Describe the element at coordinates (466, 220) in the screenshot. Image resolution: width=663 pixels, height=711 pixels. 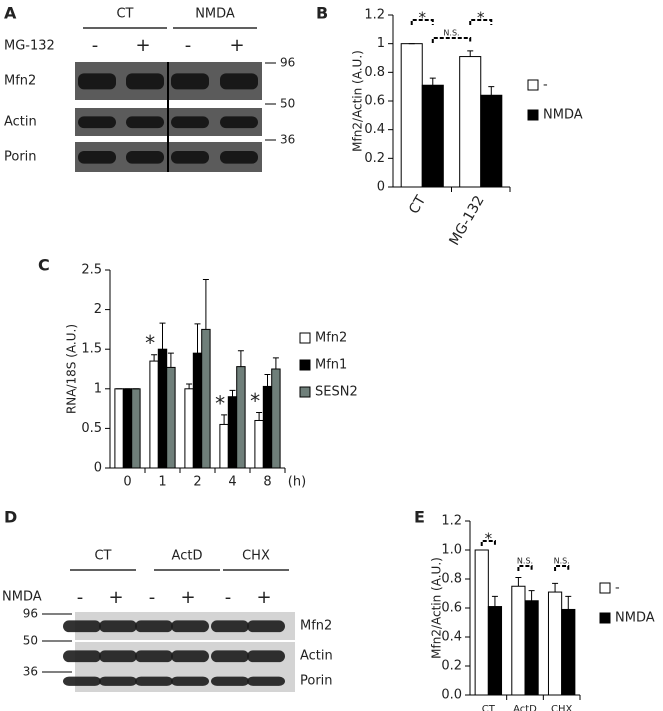
I see `x-tick-label: MG-132` at that location.